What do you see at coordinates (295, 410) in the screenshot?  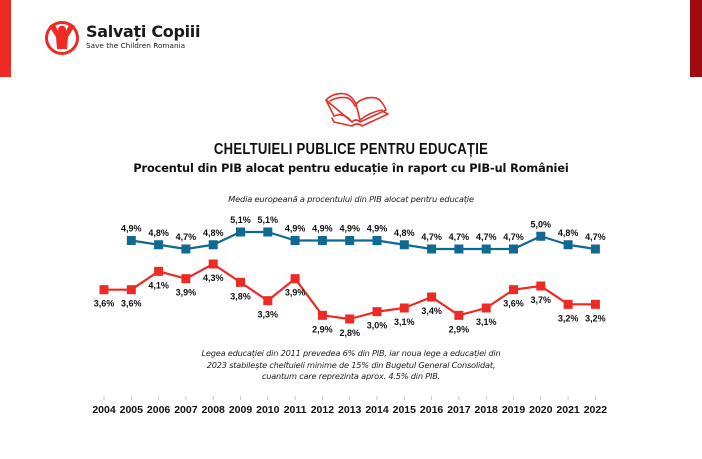 I see `x-tick-label: 2011` at bounding box center [295, 410].